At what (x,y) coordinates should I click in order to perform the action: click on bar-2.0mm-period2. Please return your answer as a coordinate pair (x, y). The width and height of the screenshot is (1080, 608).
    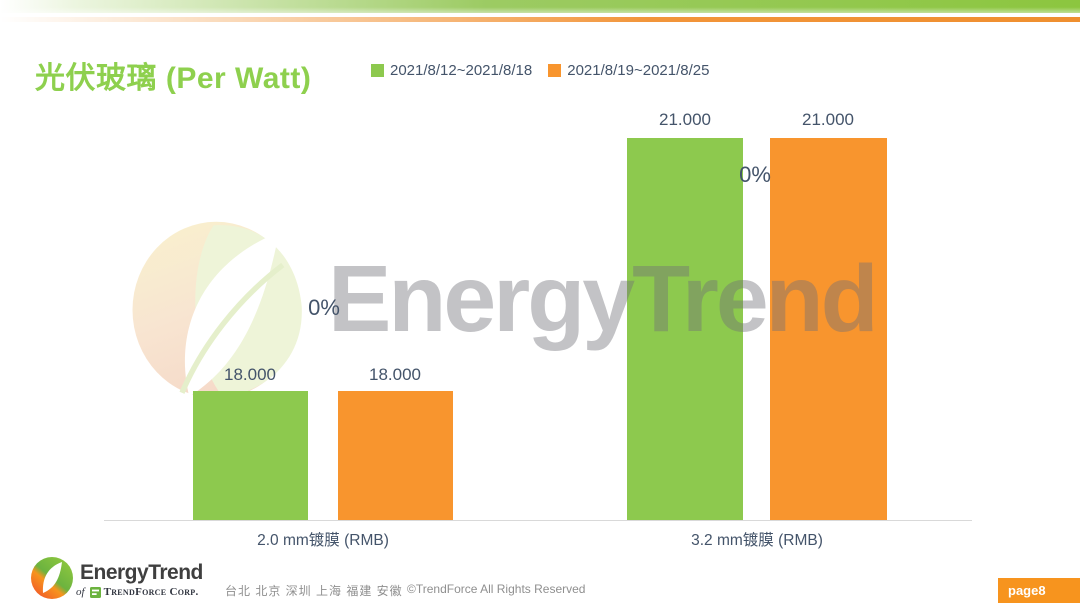
    Looking at the image, I should click on (395, 455).